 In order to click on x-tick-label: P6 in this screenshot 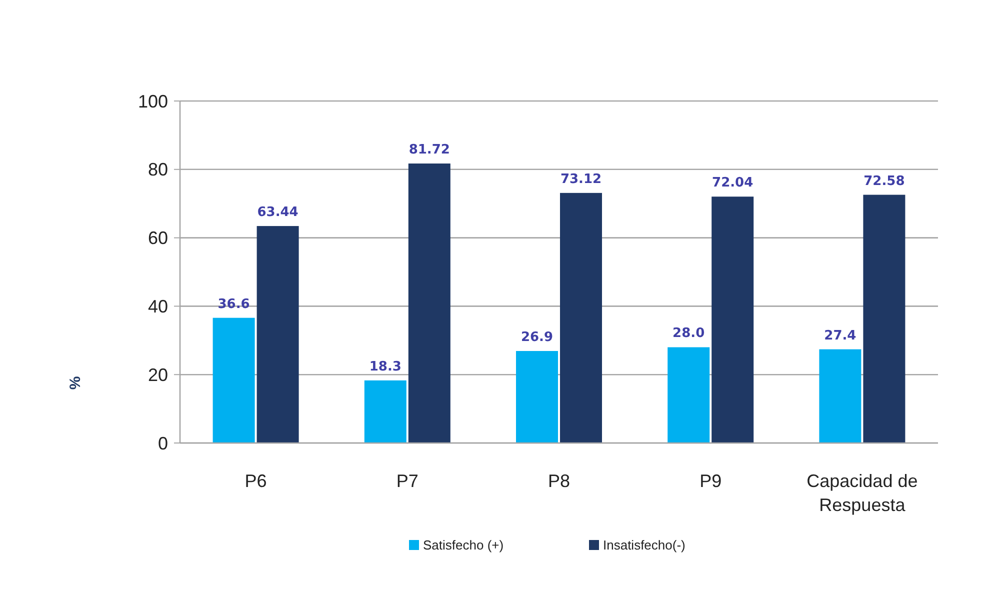, I will do `click(255, 481)`.